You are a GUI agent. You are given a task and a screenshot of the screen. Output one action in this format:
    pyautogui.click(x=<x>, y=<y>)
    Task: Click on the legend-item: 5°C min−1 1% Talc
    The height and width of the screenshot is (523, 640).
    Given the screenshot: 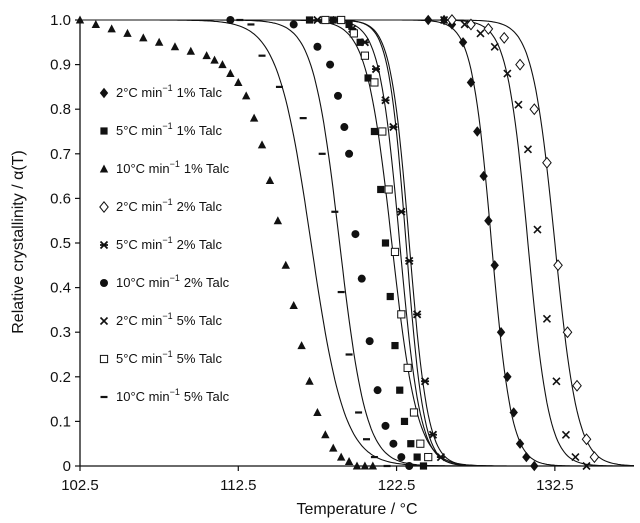 What is the action you would take?
    pyautogui.click(x=161, y=129)
    